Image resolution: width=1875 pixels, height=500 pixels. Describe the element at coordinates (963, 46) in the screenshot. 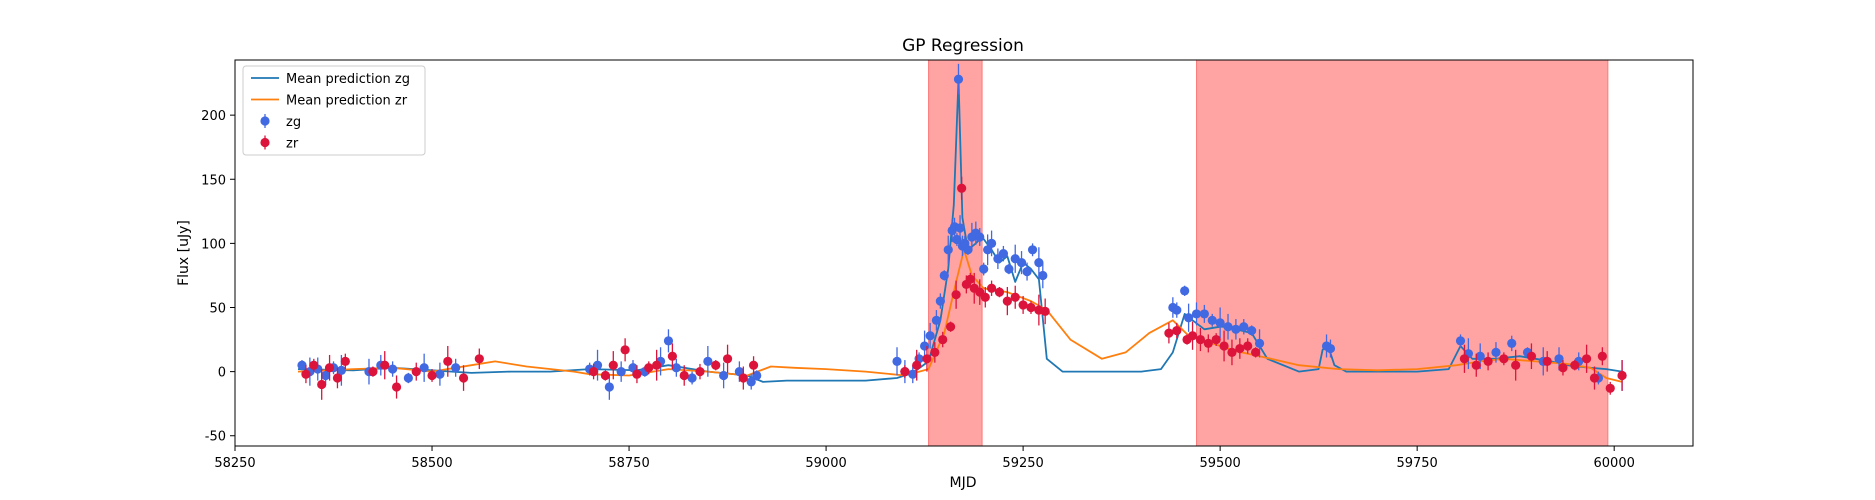

I see `chart-title: GP Regression` at that location.